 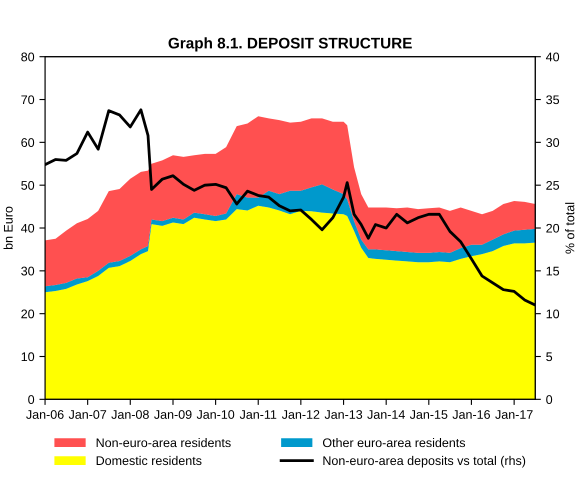 What do you see at coordinates (27, 271) in the screenshot?
I see `y-tick-label: 30` at bounding box center [27, 271].